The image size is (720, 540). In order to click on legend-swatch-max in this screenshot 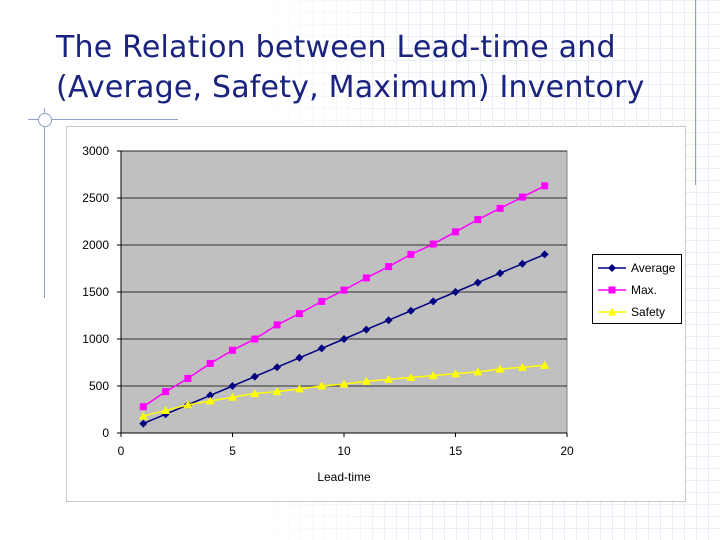, I will do `click(612, 290)`.